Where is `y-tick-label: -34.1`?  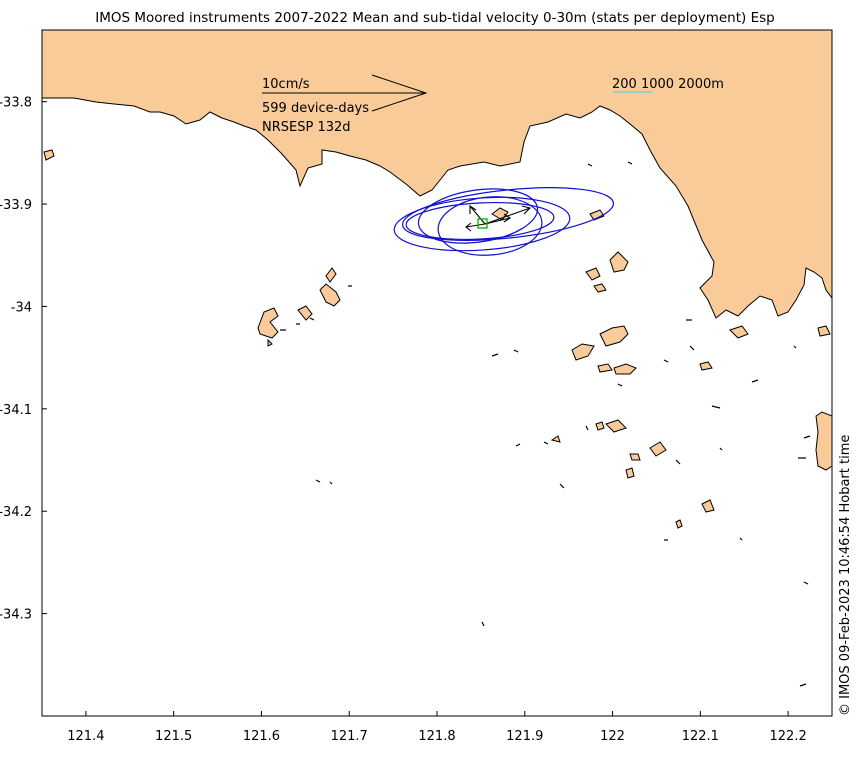
y-tick-label: -34.1 is located at coordinates (16, 410).